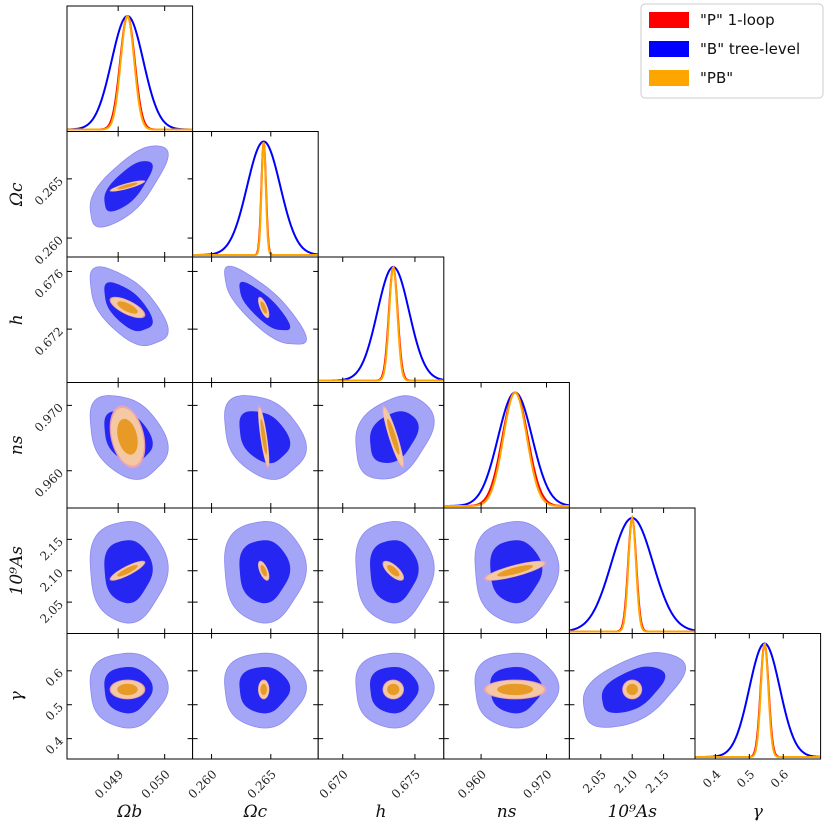 Image resolution: width=830 pixels, height=825 pixels. What do you see at coordinates (537, 784) in the screenshot?
I see `x-tick-label: 0.970` at bounding box center [537, 784].